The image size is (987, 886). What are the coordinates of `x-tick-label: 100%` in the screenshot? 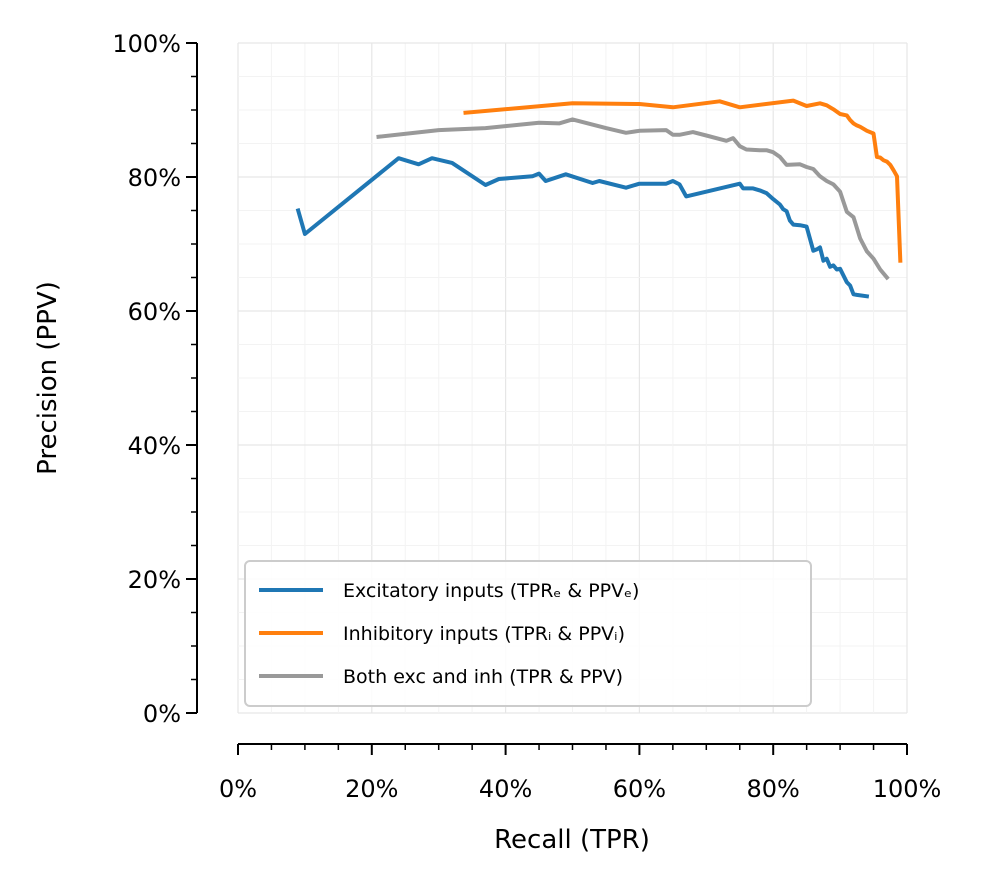 It's located at (907, 789).